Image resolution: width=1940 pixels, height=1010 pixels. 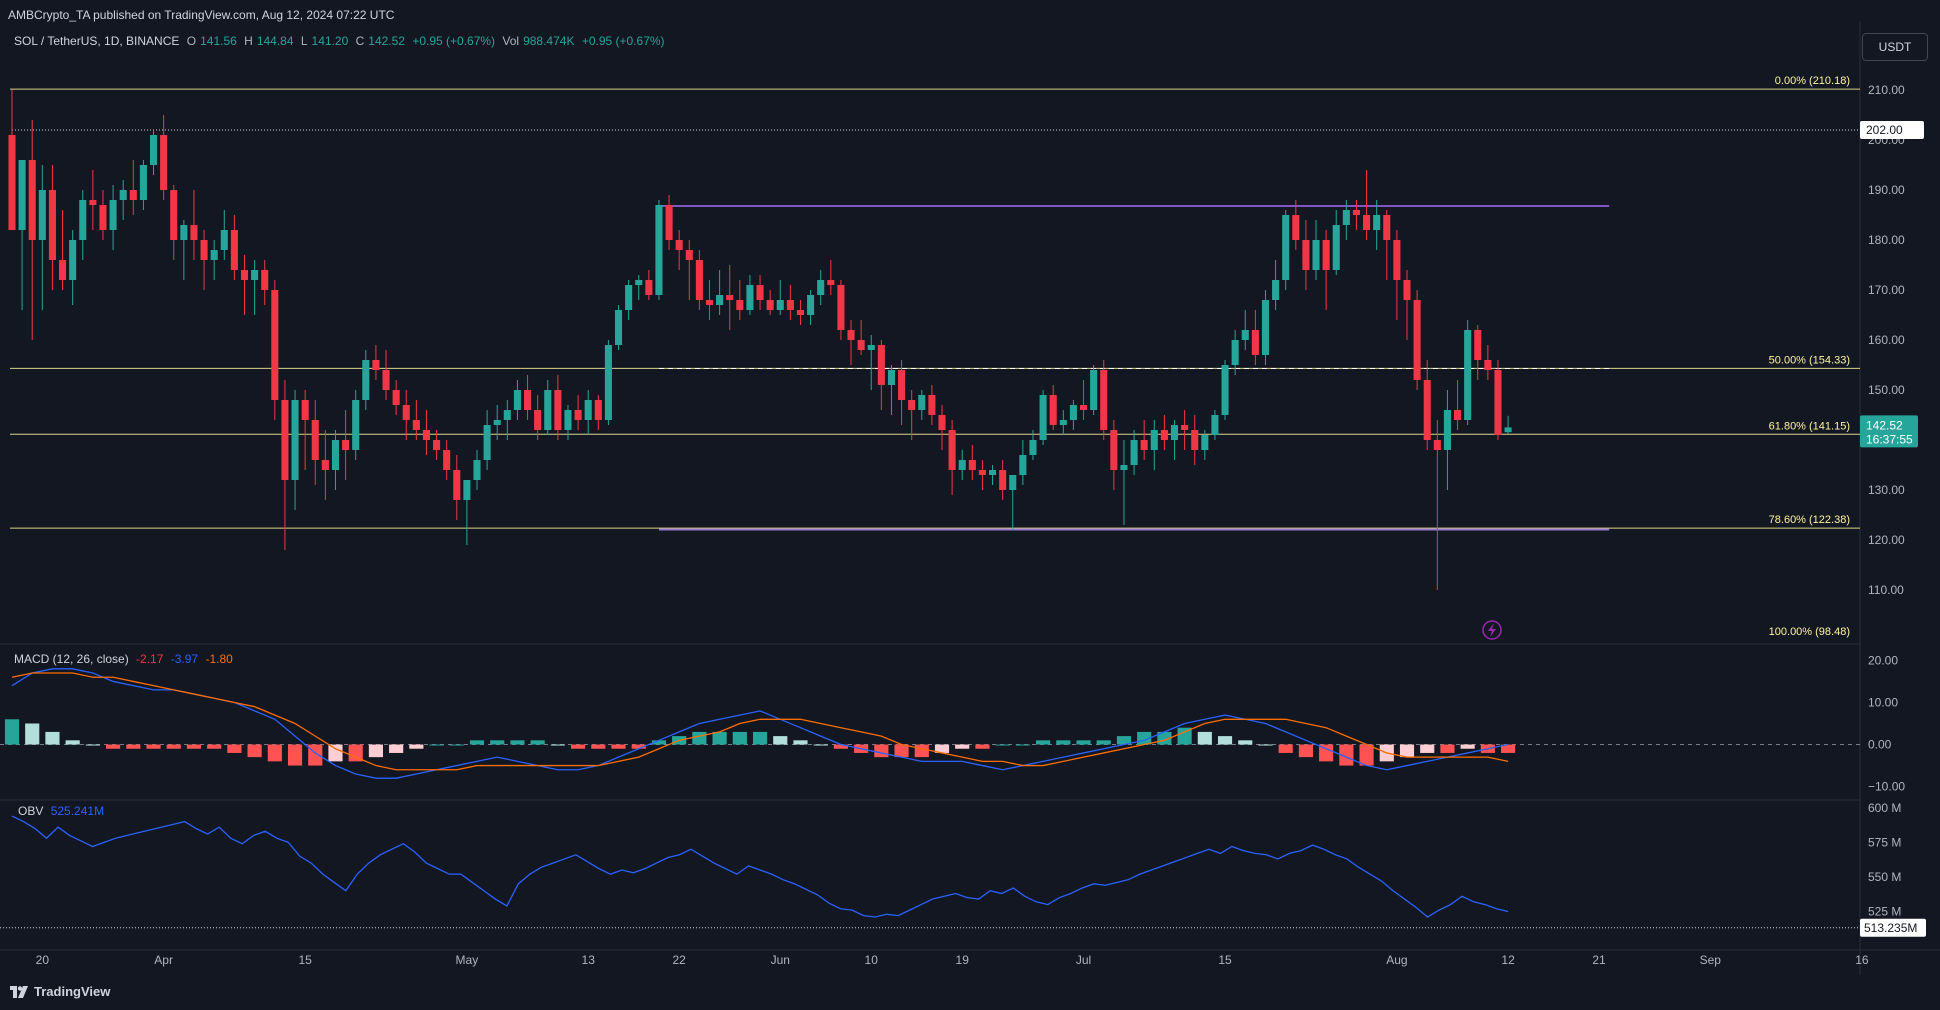 I want to click on obv-legend-value: 525.241M, so click(x=77, y=811).